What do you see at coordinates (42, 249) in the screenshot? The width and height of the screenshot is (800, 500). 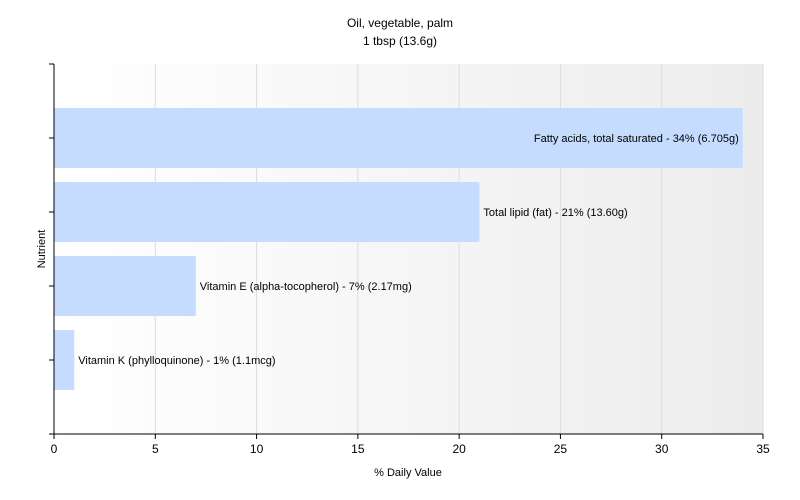 I see `y-axis-label: Nutrient` at bounding box center [42, 249].